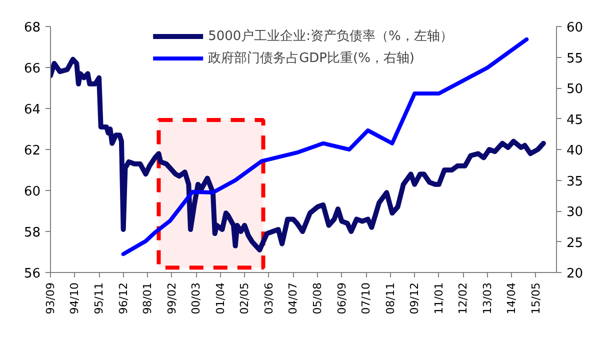 Image resolution: width=600 pixels, height=338 pixels. Describe the element at coordinates (147, 298) in the screenshot. I see `x-tick-label: 98/01` at that location.